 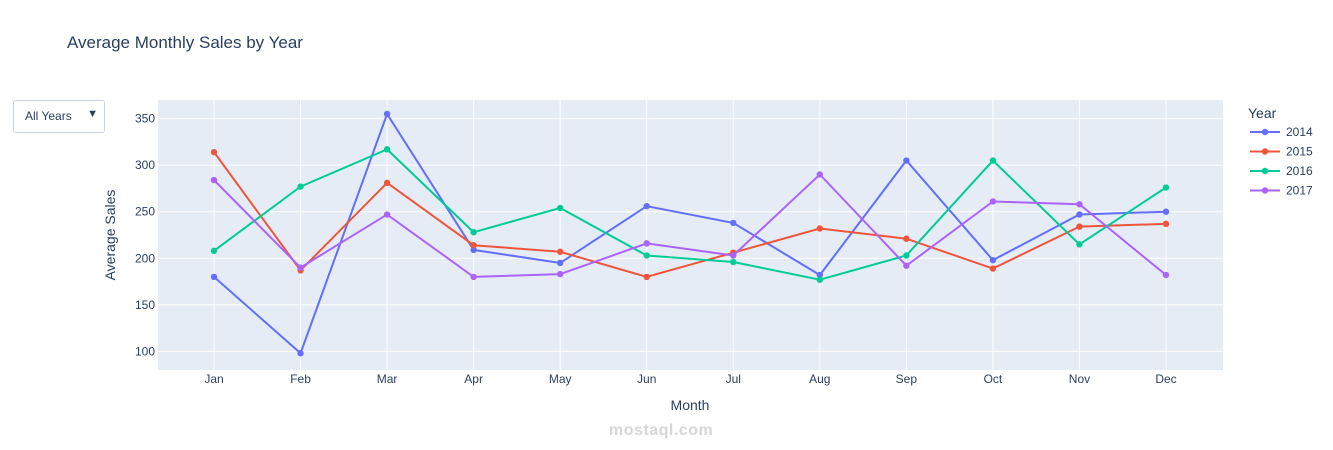 I want to click on chart-title: Average Monthly Sales by Year, so click(x=185, y=42).